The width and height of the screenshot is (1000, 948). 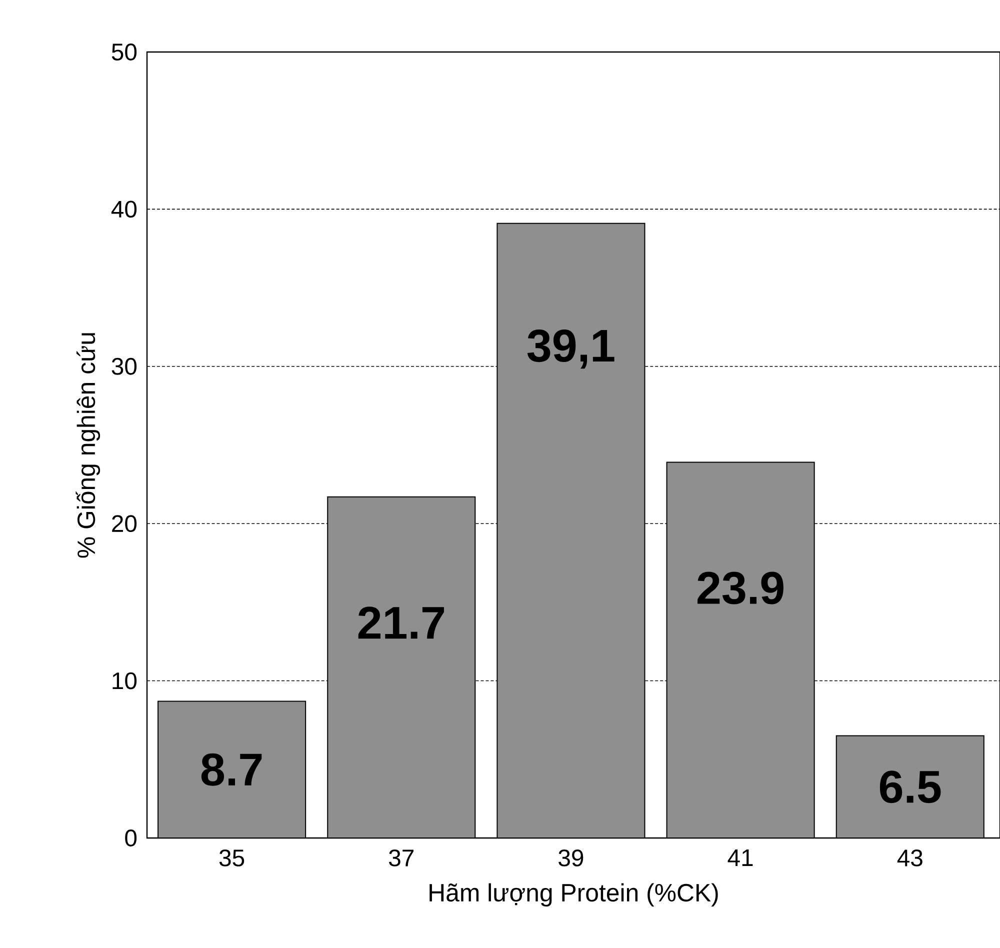 I want to click on y-axis-title: % Giống nghiên cứu, so click(x=88, y=445).